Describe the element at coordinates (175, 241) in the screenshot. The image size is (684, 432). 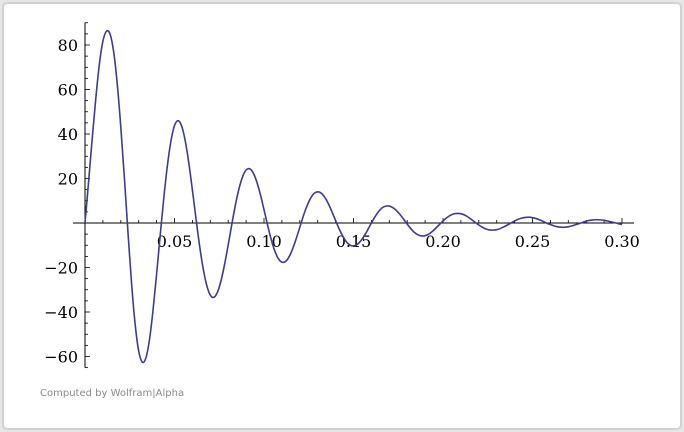
I see `x-tick-label: 0.05` at that location.